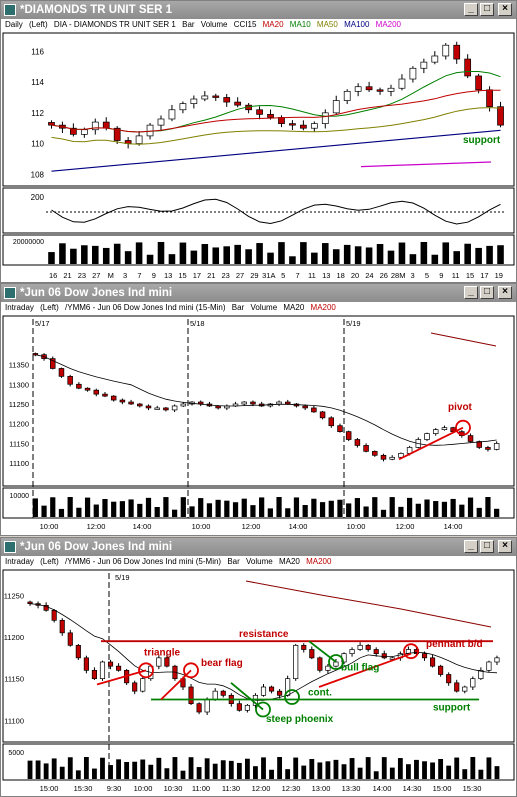 This screenshot has height=797, width=517. I want to click on volume-tick-label: 5000, so click(16, 753).